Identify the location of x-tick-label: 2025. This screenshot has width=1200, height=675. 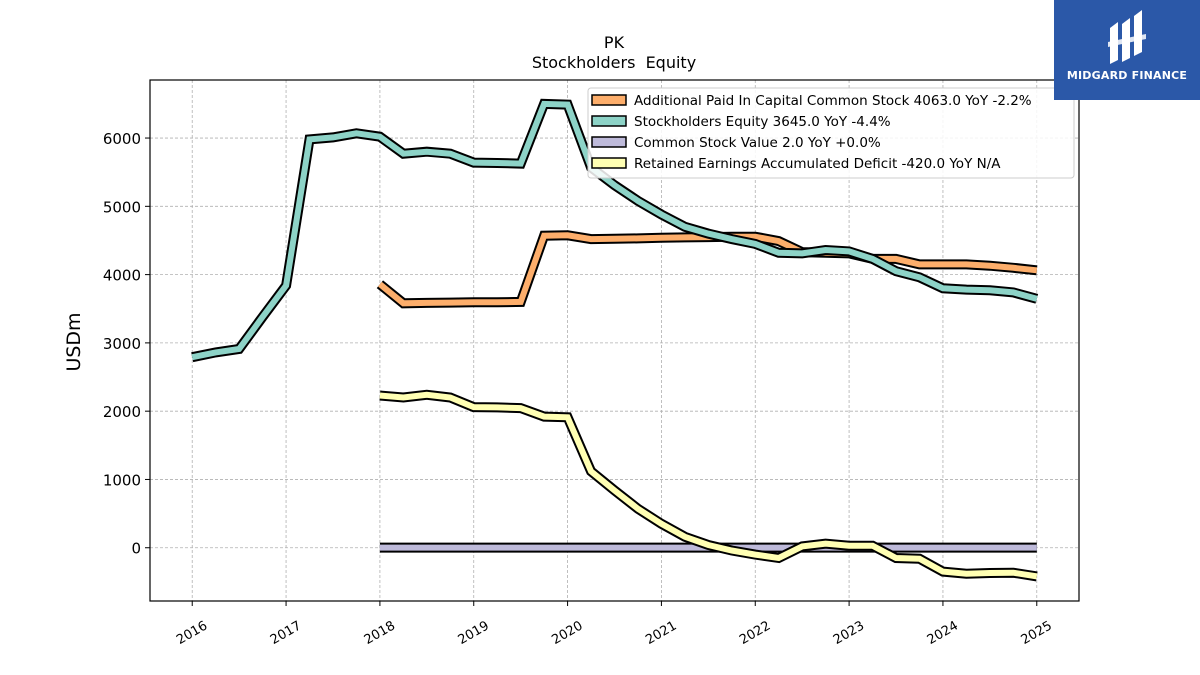
(1037, 633).